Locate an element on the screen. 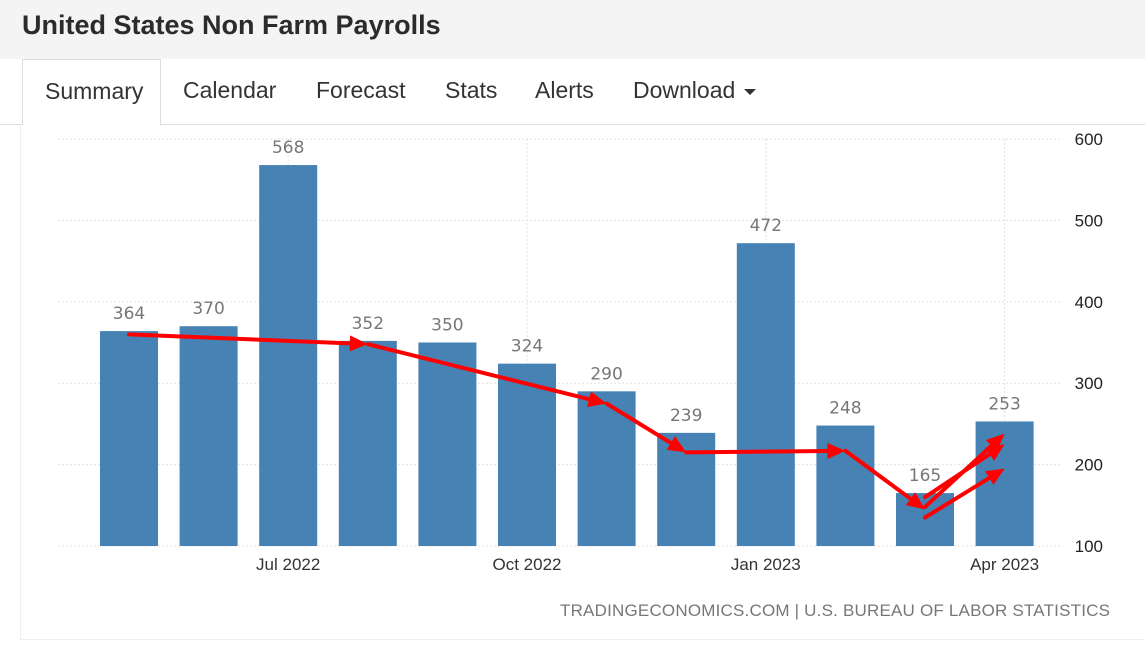  value-label: 324 is located at coordinates (527, 347).